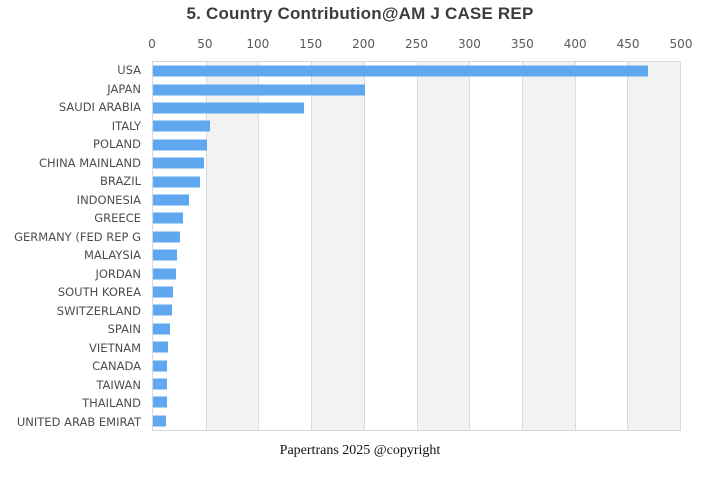  I want to click on y-axis-label: GERMANY (FED REP G, so click(77, 236).